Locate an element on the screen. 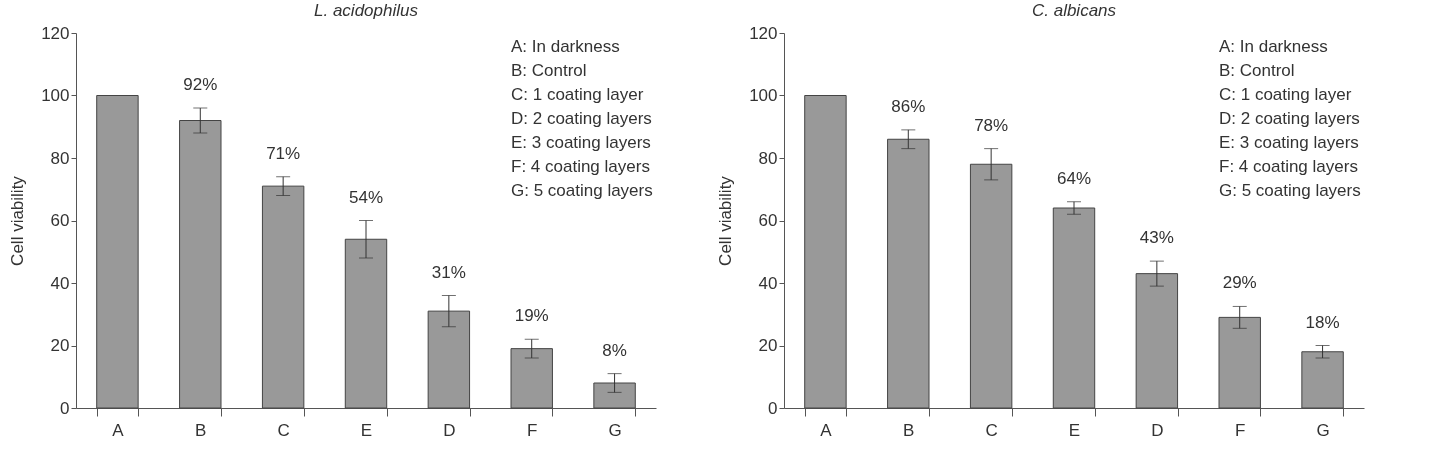  data-label: 43% is located at coordinates (1156, 238).